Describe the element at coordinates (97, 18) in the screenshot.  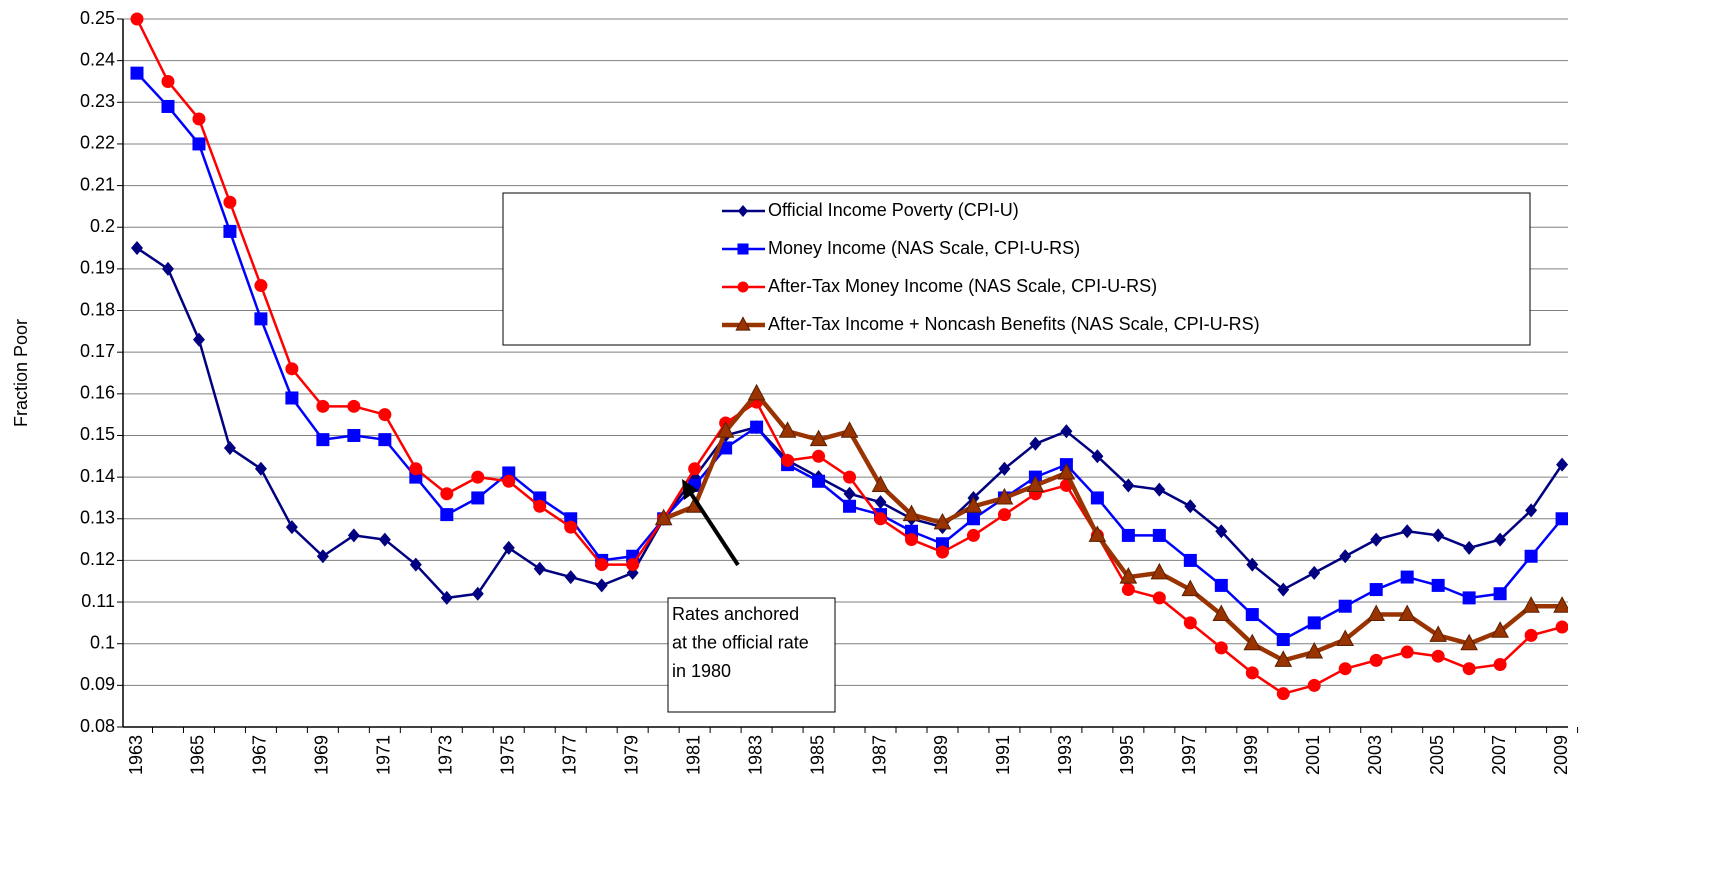
I see `y-tick-label: 0.25` at that location.